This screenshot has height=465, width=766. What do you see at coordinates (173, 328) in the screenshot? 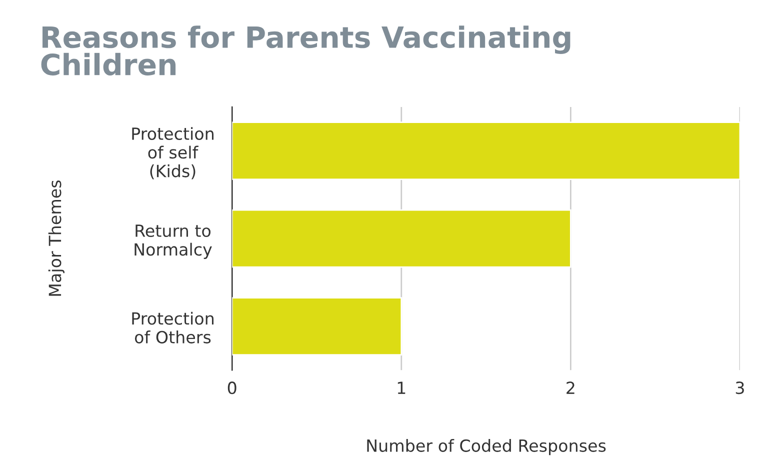
I see `y-tick-label: Protection of Others` at bounding box center [173, 328].